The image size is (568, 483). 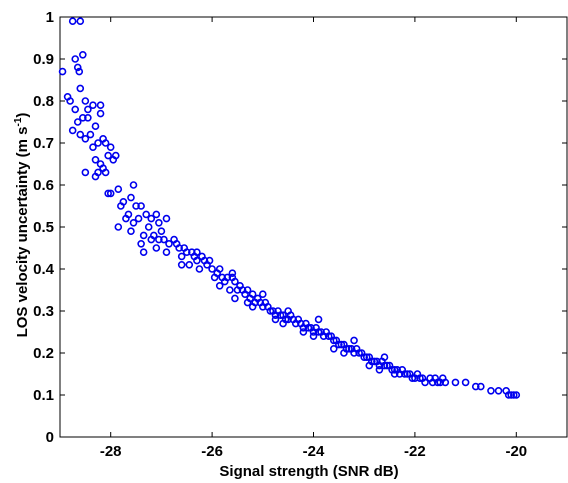 What do you see at coordinates (212, 451) in the screenshot?
I see `x-tick-label: -26` at bounding box center [212, 451].